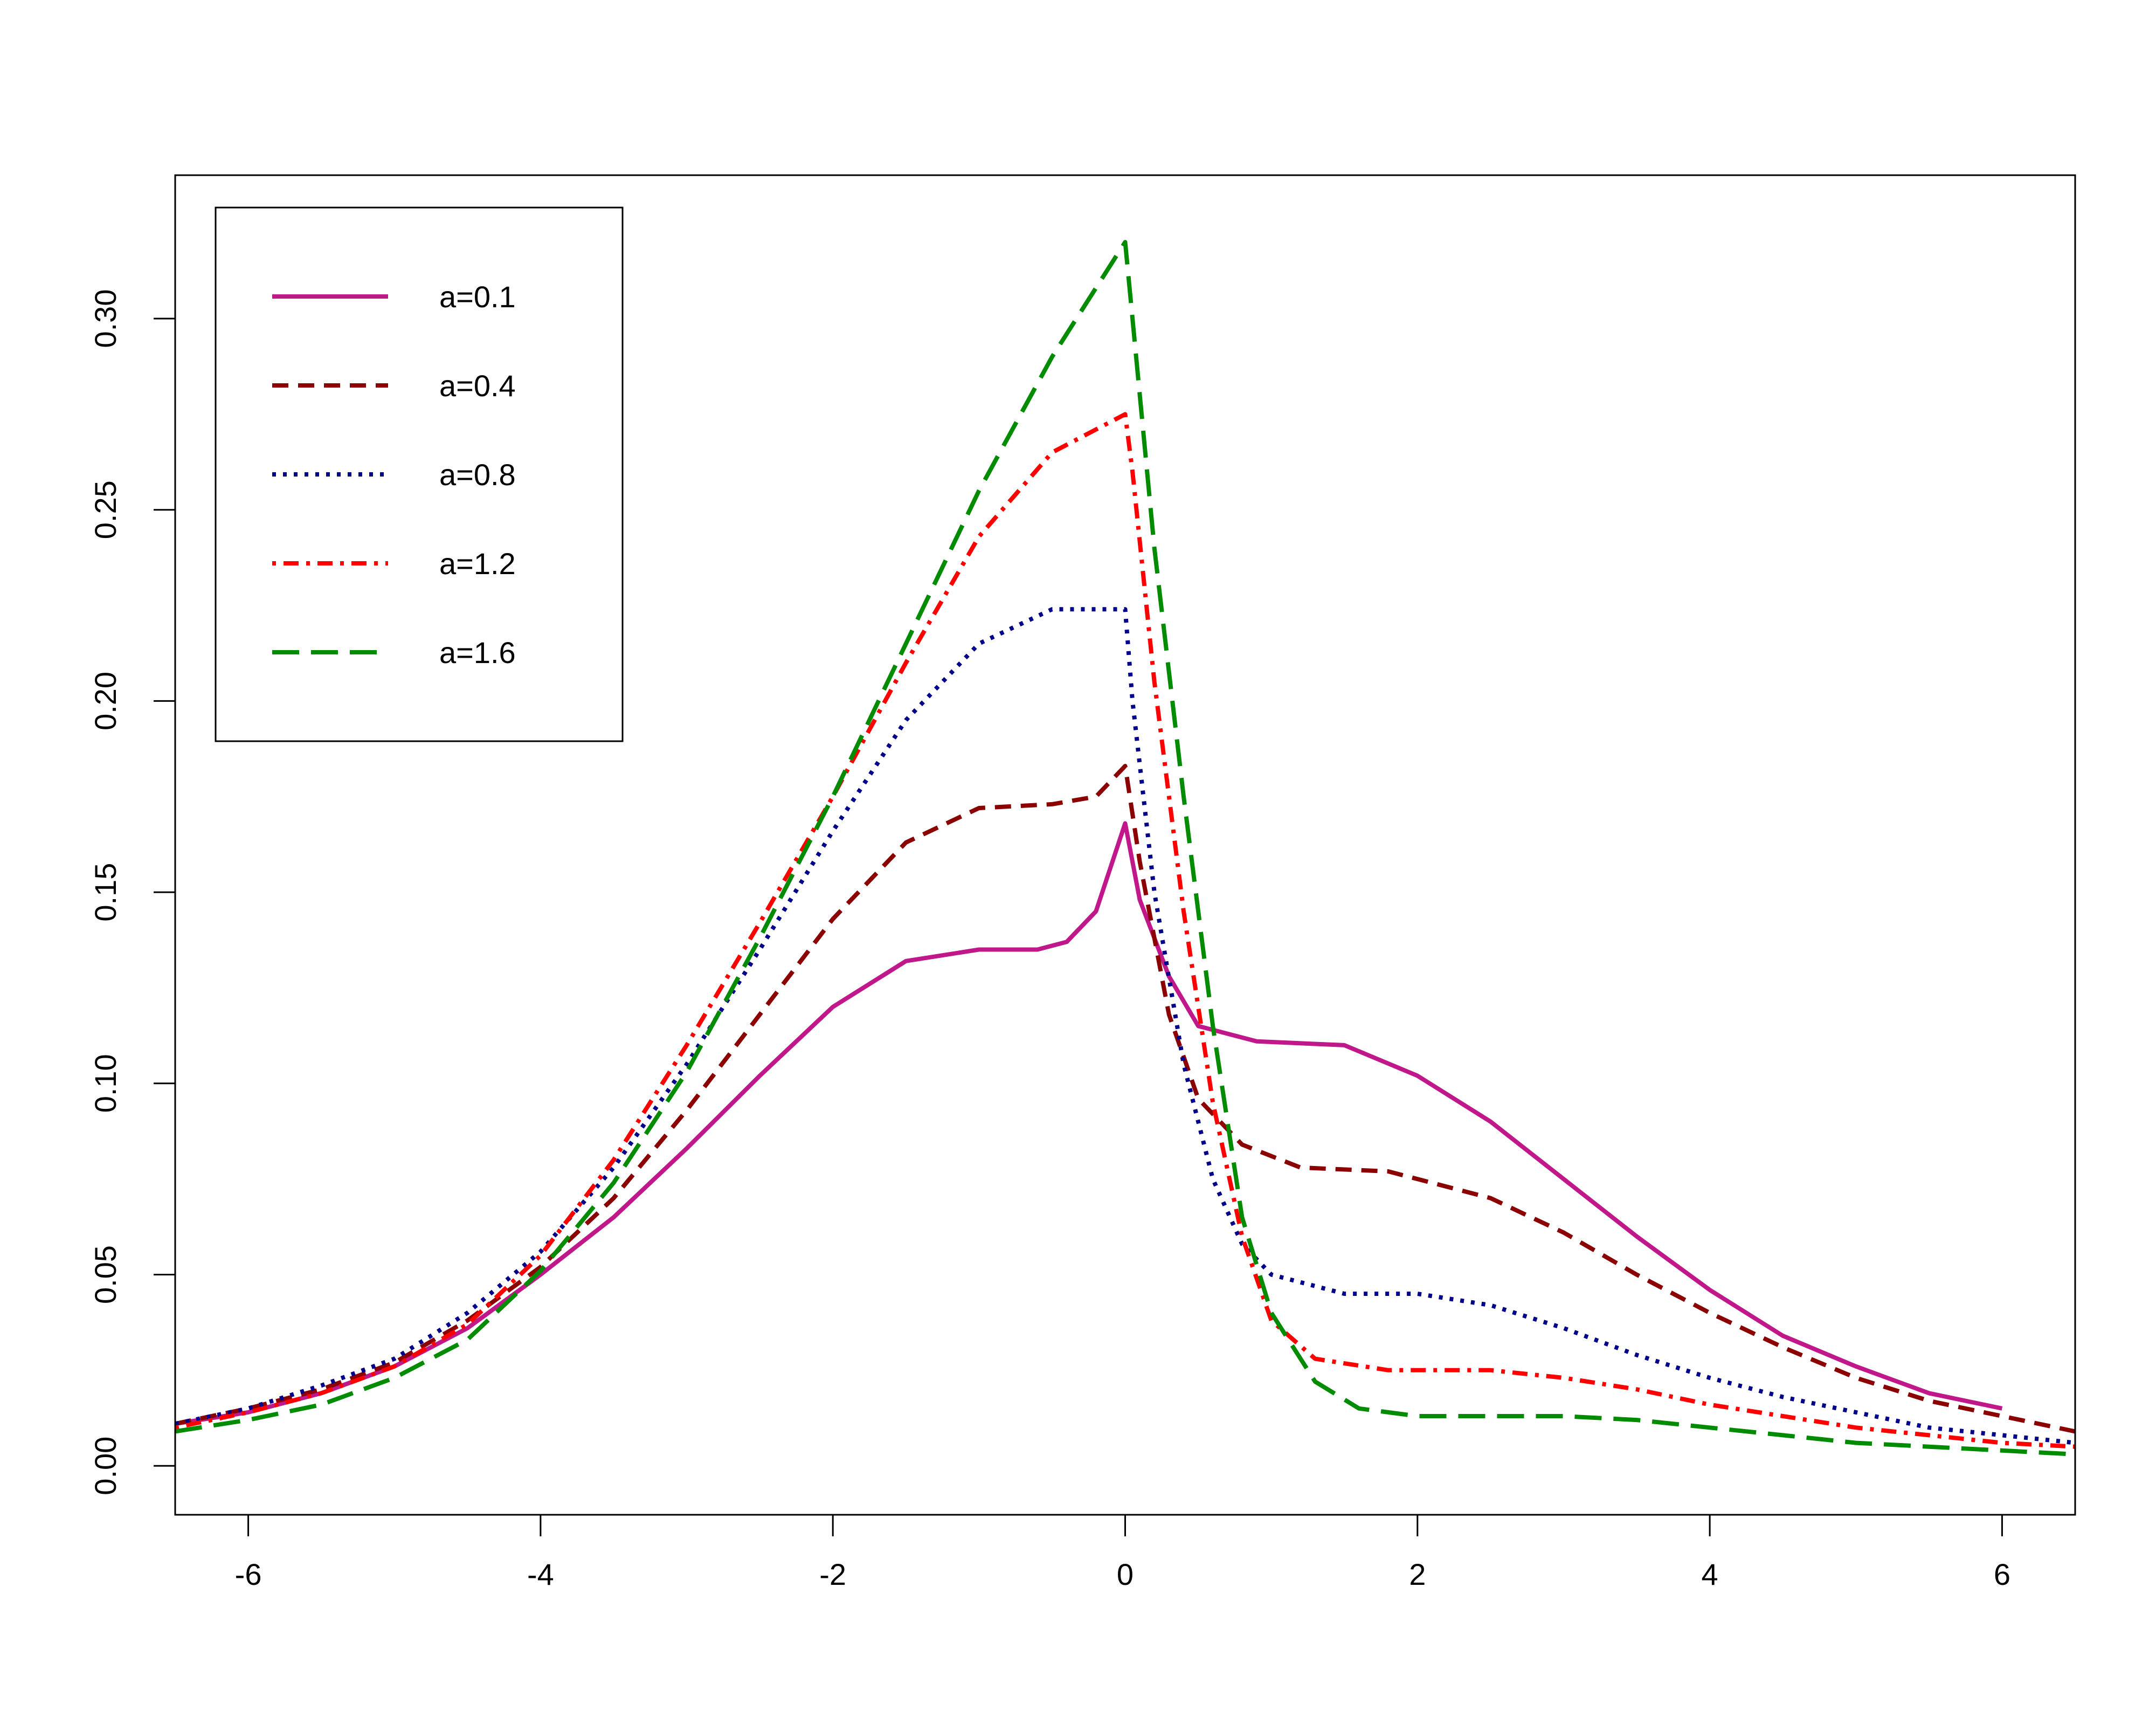 The height and width of the screenshot is (1725, 2156). I want to click on x-tick-label: -6, so click(248, 1574).